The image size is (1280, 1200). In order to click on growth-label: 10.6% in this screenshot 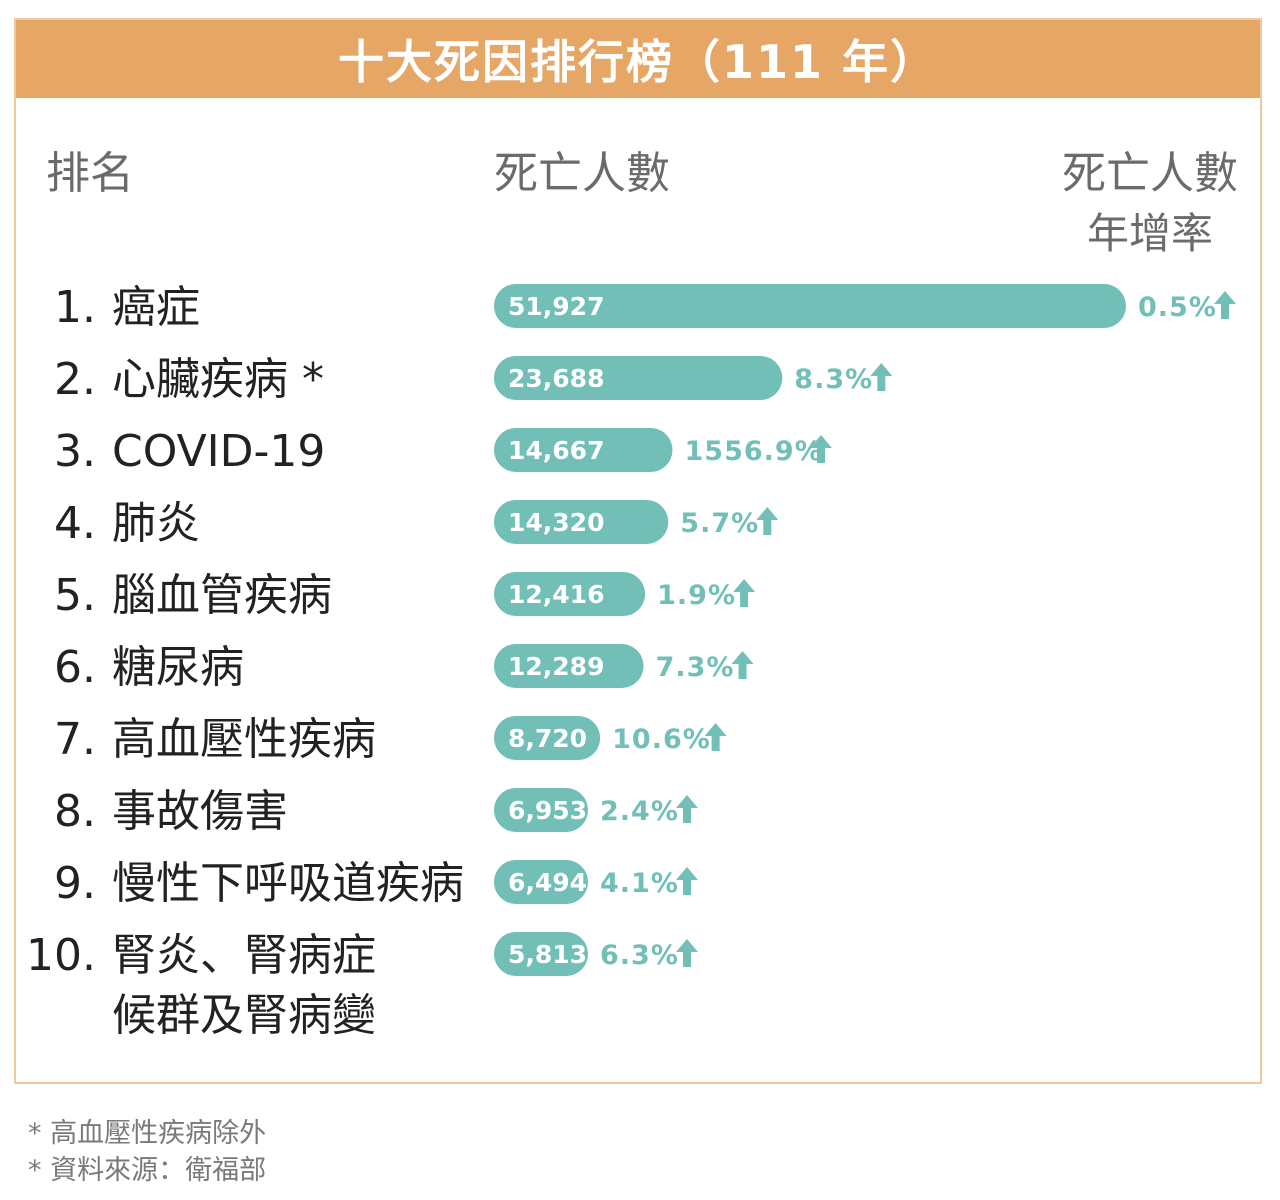, I will do `click(661, 739)`.